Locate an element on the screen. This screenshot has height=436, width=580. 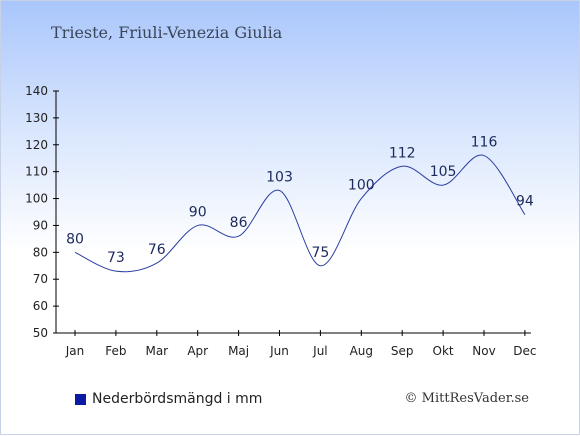
y-tick-label: 90 is located at coordinates (40, 225).